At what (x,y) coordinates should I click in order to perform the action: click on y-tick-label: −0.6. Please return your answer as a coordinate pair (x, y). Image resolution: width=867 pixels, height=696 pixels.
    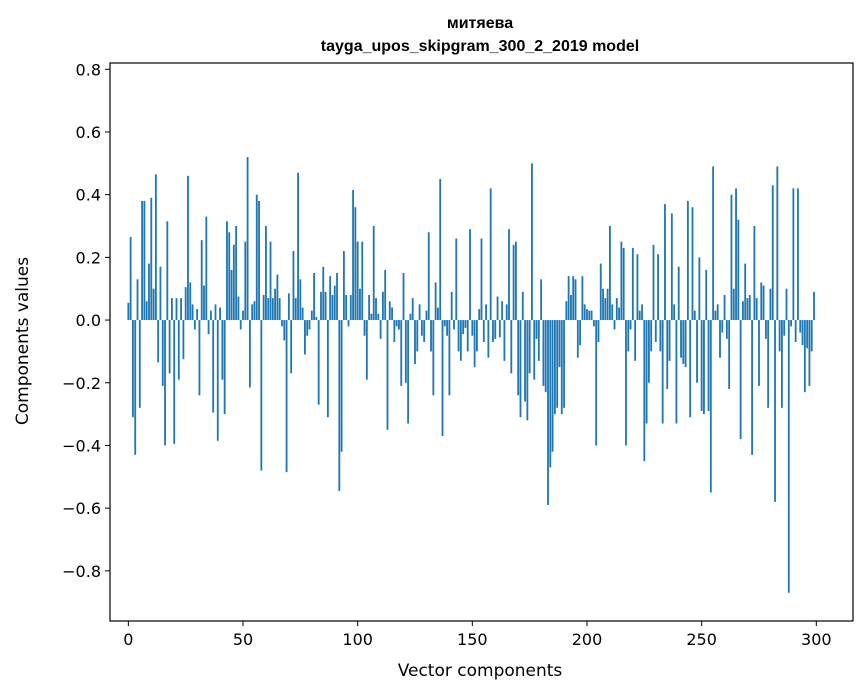
    Looking at the image, I should click on (81, 508).